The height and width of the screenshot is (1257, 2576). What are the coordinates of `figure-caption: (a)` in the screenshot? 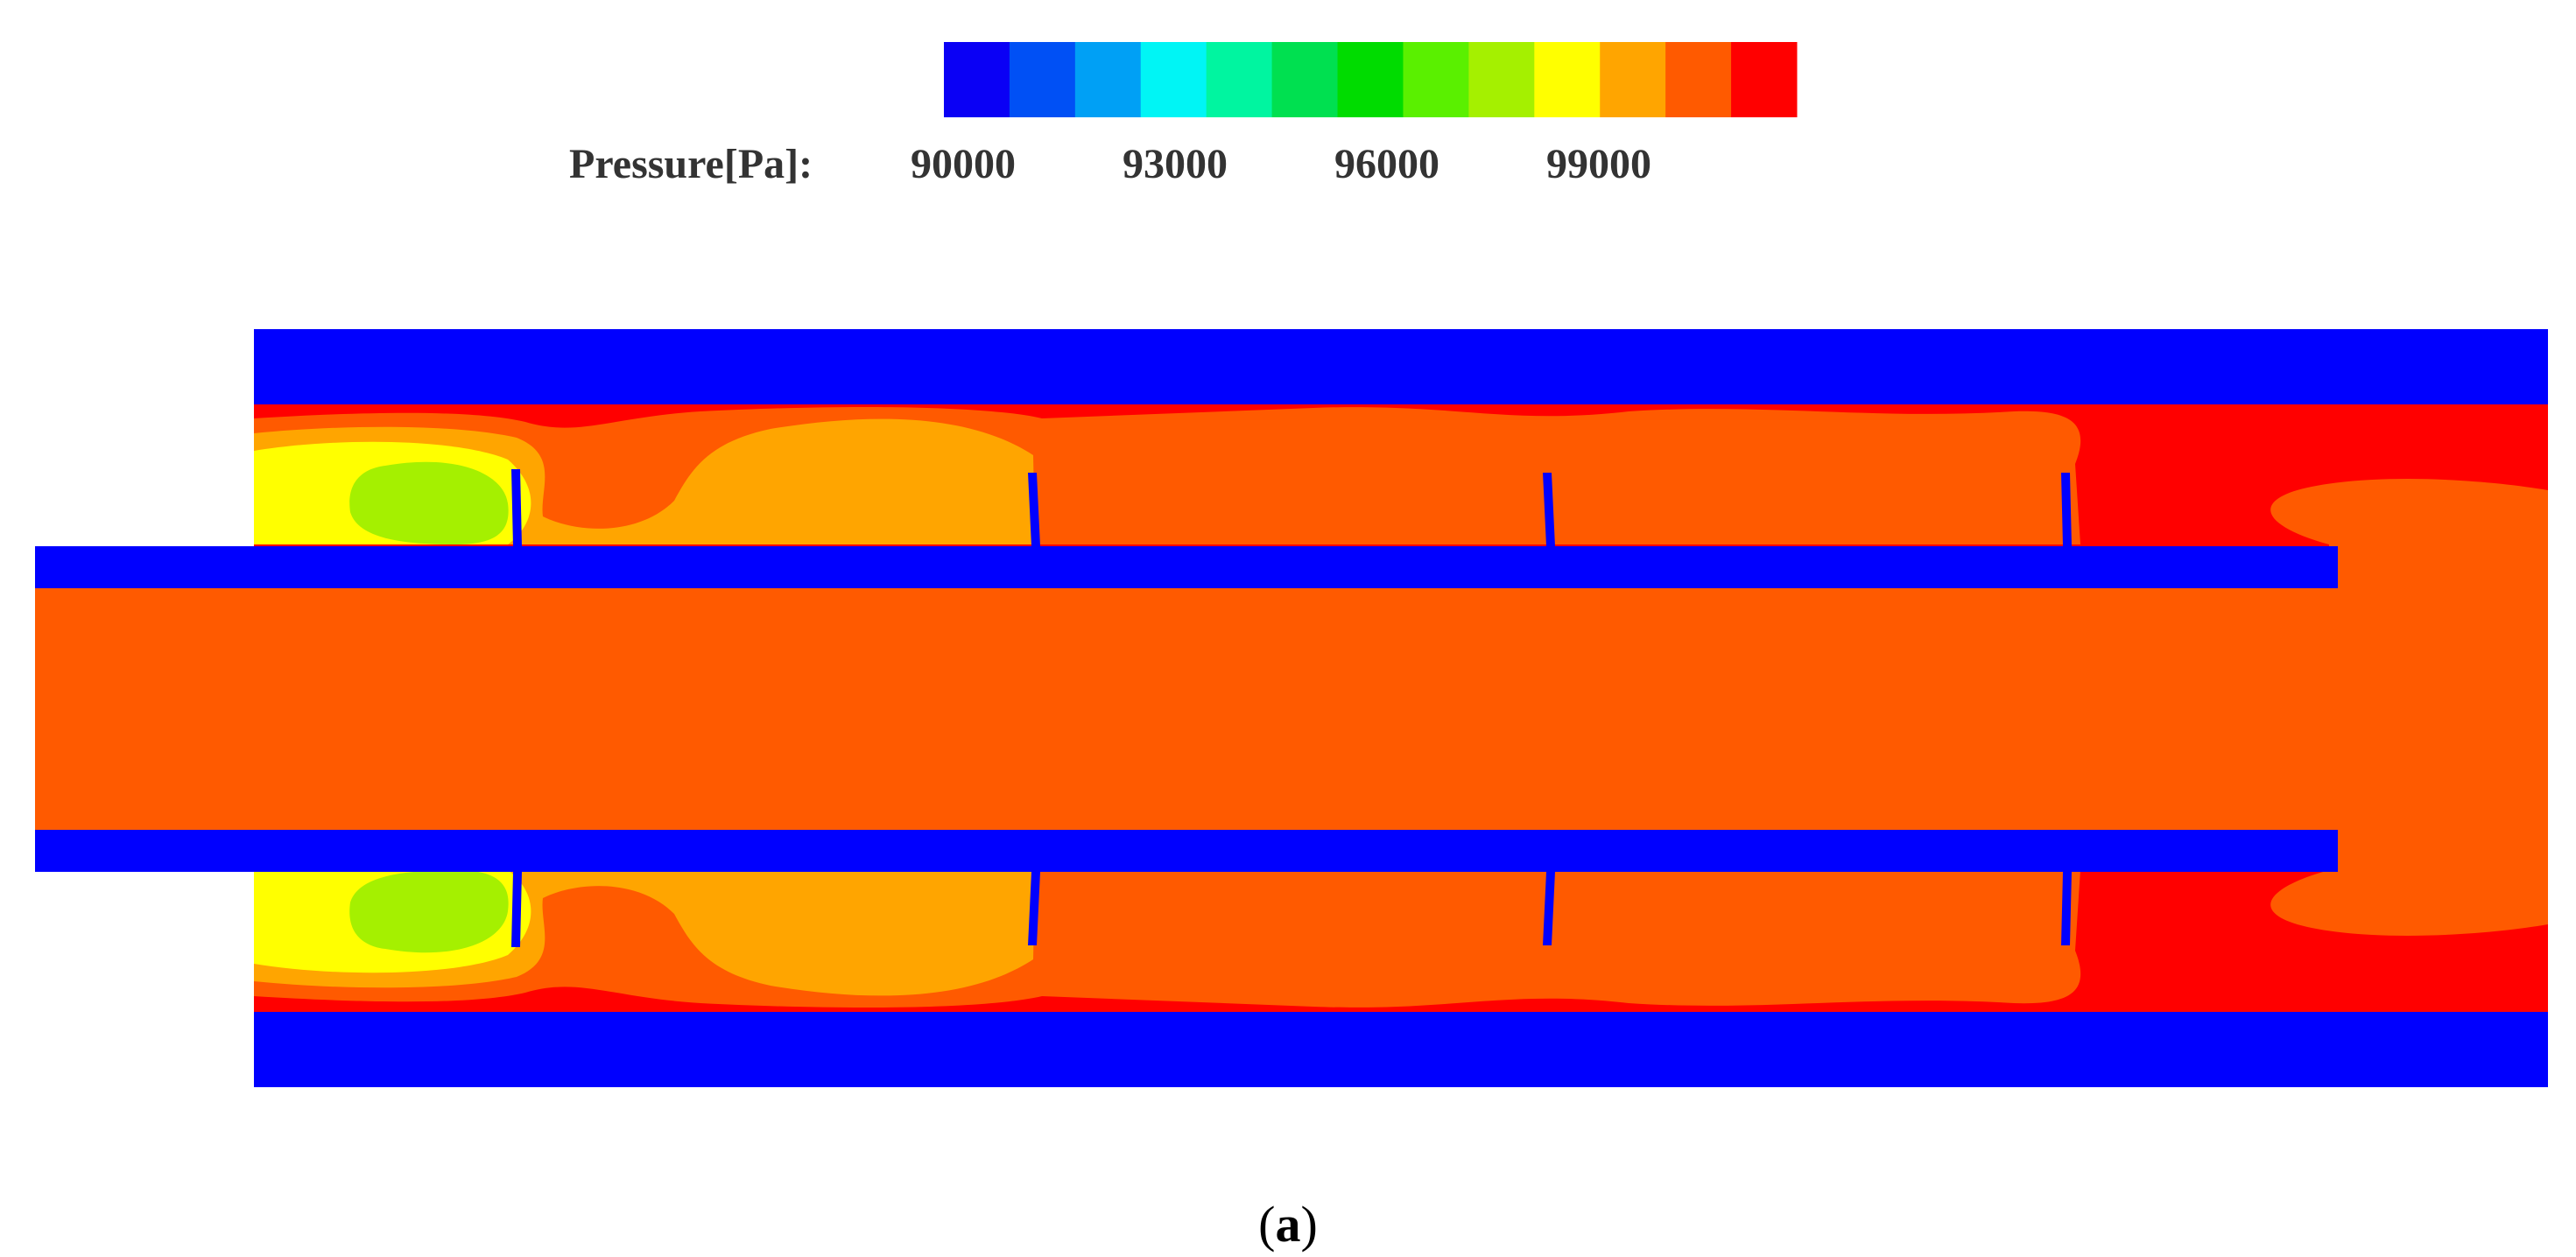 It's located at (1288, 1224).